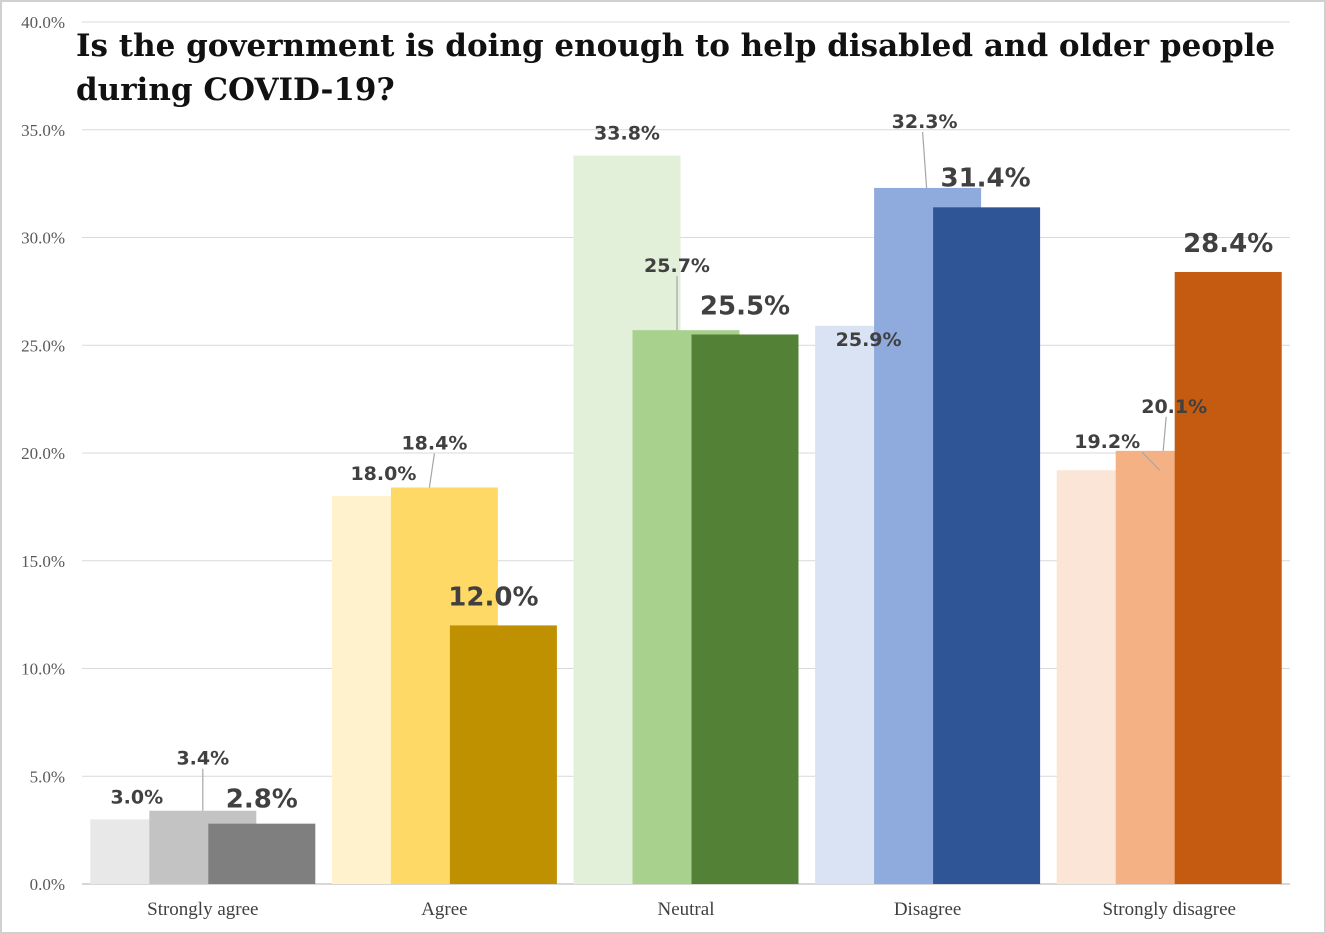 Image resolution: width=1326 pixels, height=934 pixels. I want to click on data-label: 12.0%, so click(493, 597).